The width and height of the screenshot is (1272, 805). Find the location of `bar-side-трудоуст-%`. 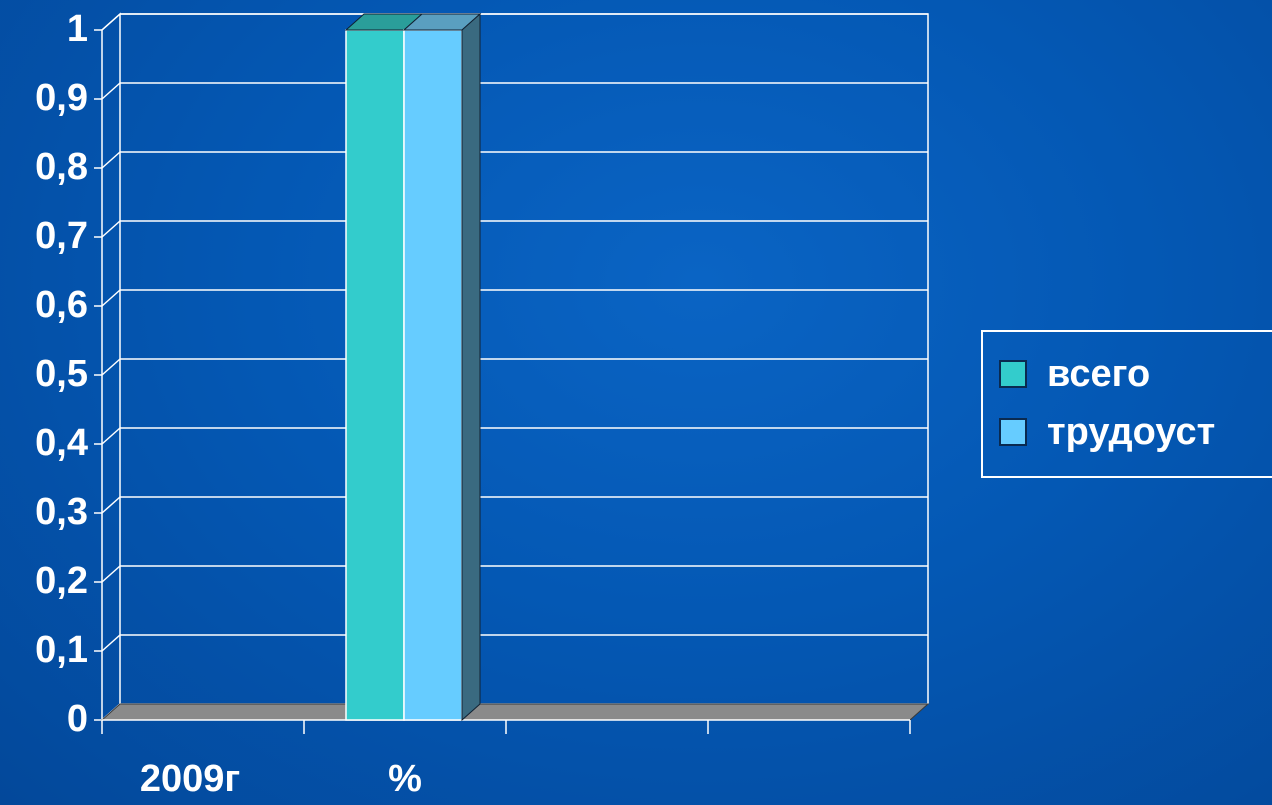

bar-side-трудоуст-% is located at coordinates (471, 367).